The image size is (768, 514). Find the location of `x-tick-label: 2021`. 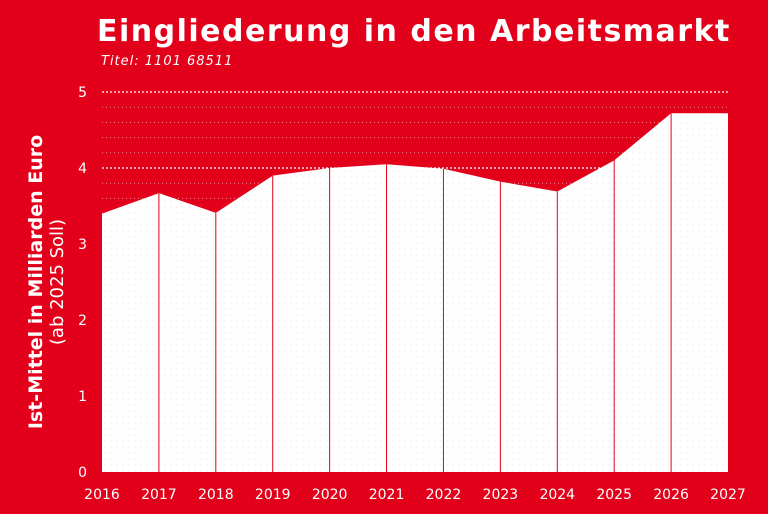

x-tick-label: 2021 is located at coordinates (387, 495).